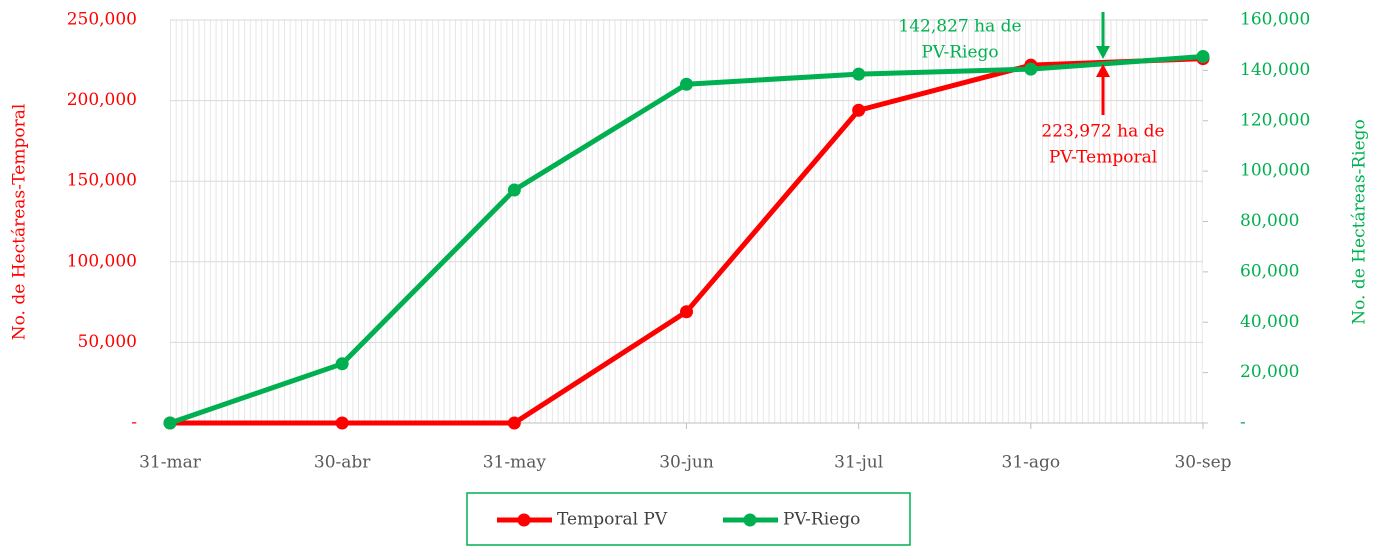 The height and width of the screenshot is (547, 1383). Describe the element at coordinates (134, 423) in the screenshot. I see `y-tick-label: -` at that location.